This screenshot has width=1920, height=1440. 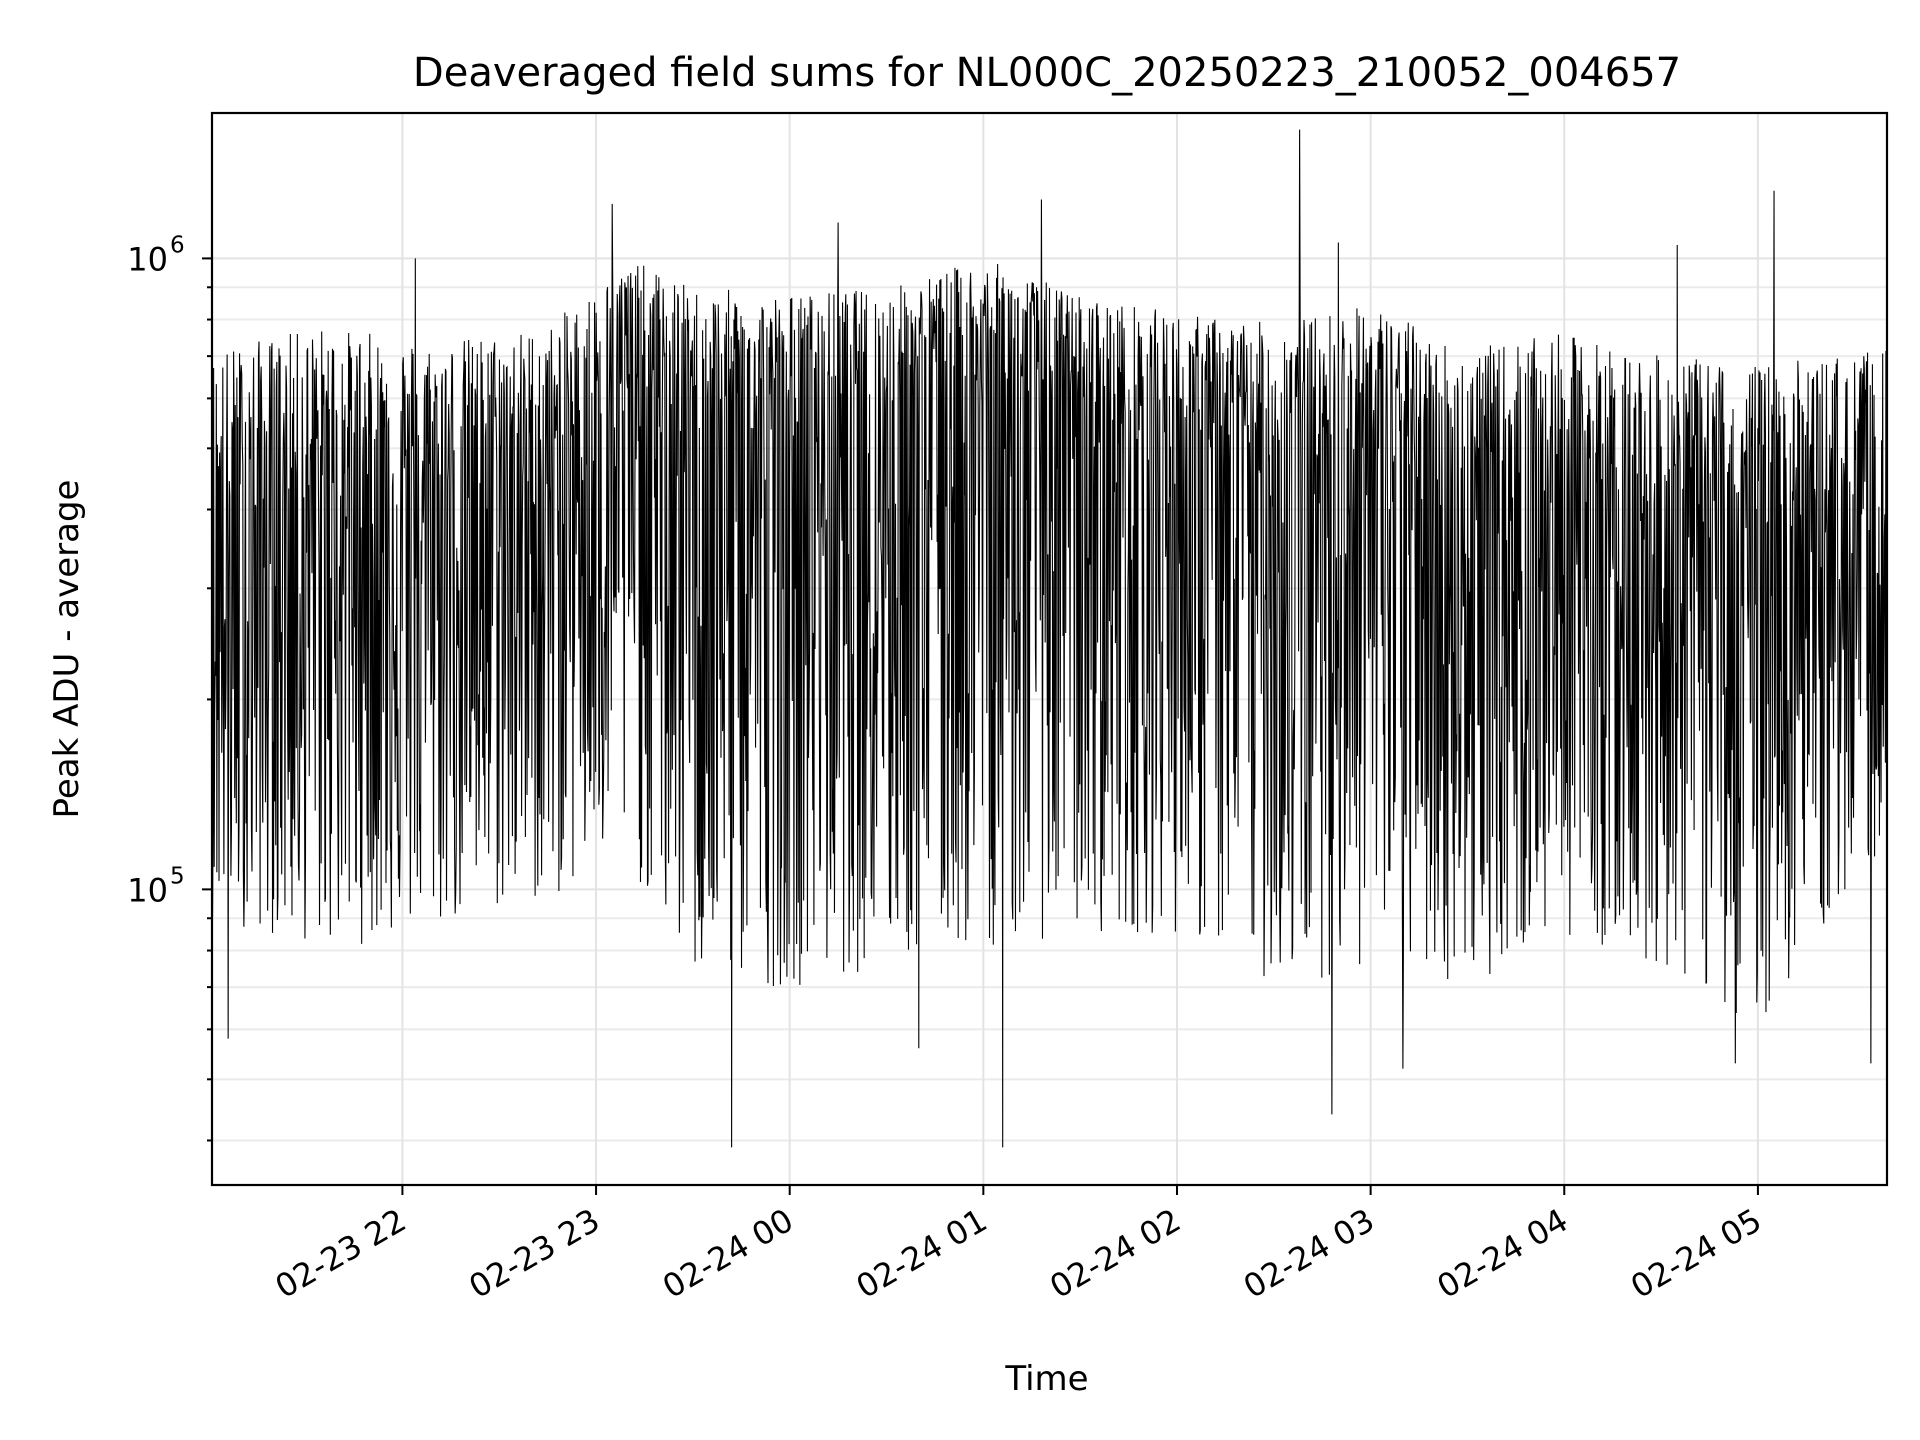 I want to click on x-tick-label: 02-24 02, so click(x=1115, y=1253).